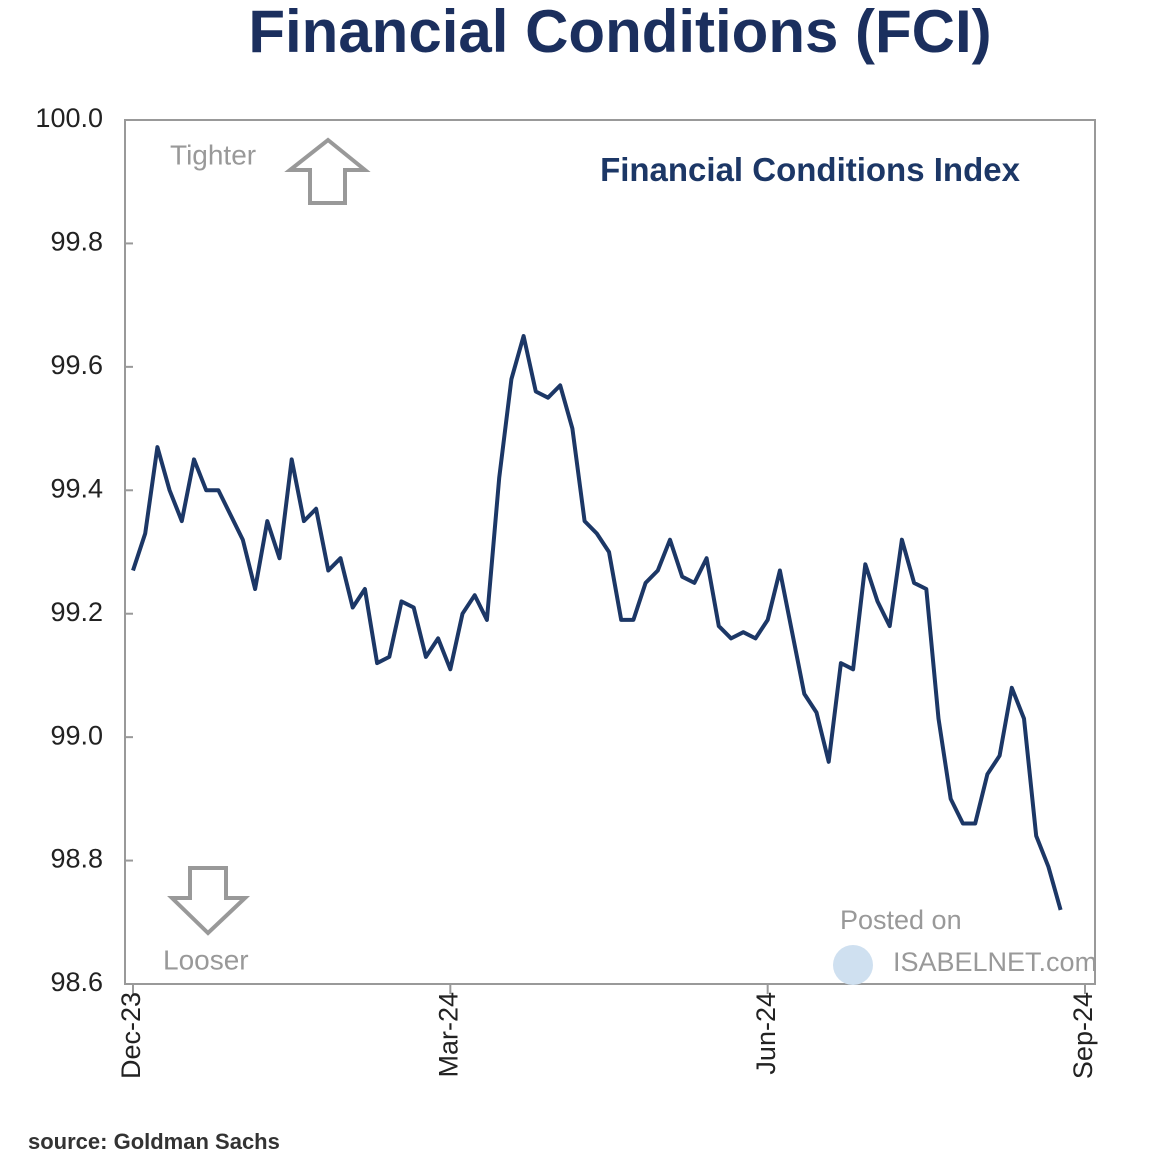  I want to click on y-tick-label: 99.2, so click(76, 612).